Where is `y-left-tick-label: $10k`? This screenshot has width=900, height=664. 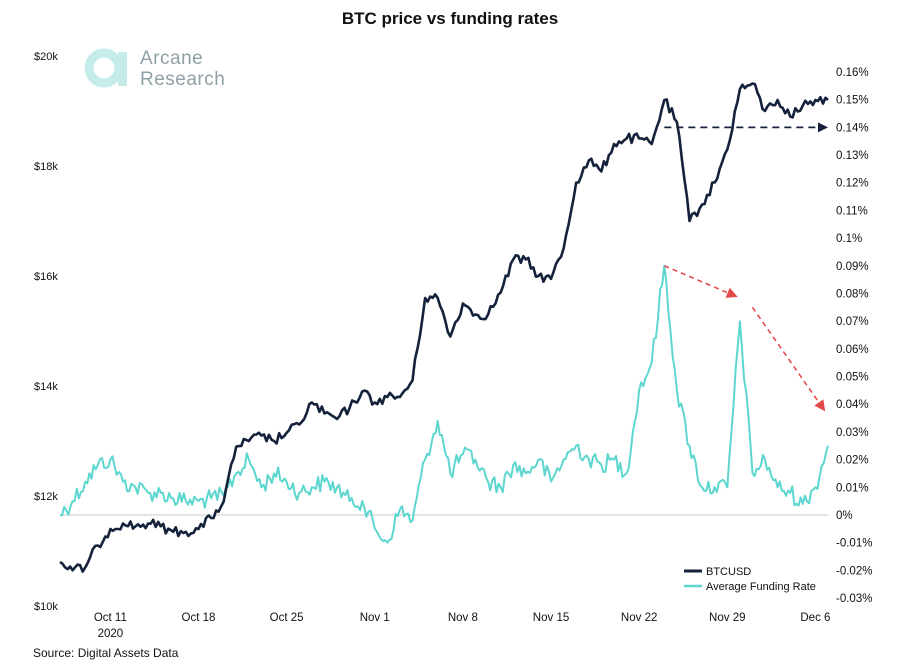
y-left-tick-label: $10k is located at coordinates (46, 607).